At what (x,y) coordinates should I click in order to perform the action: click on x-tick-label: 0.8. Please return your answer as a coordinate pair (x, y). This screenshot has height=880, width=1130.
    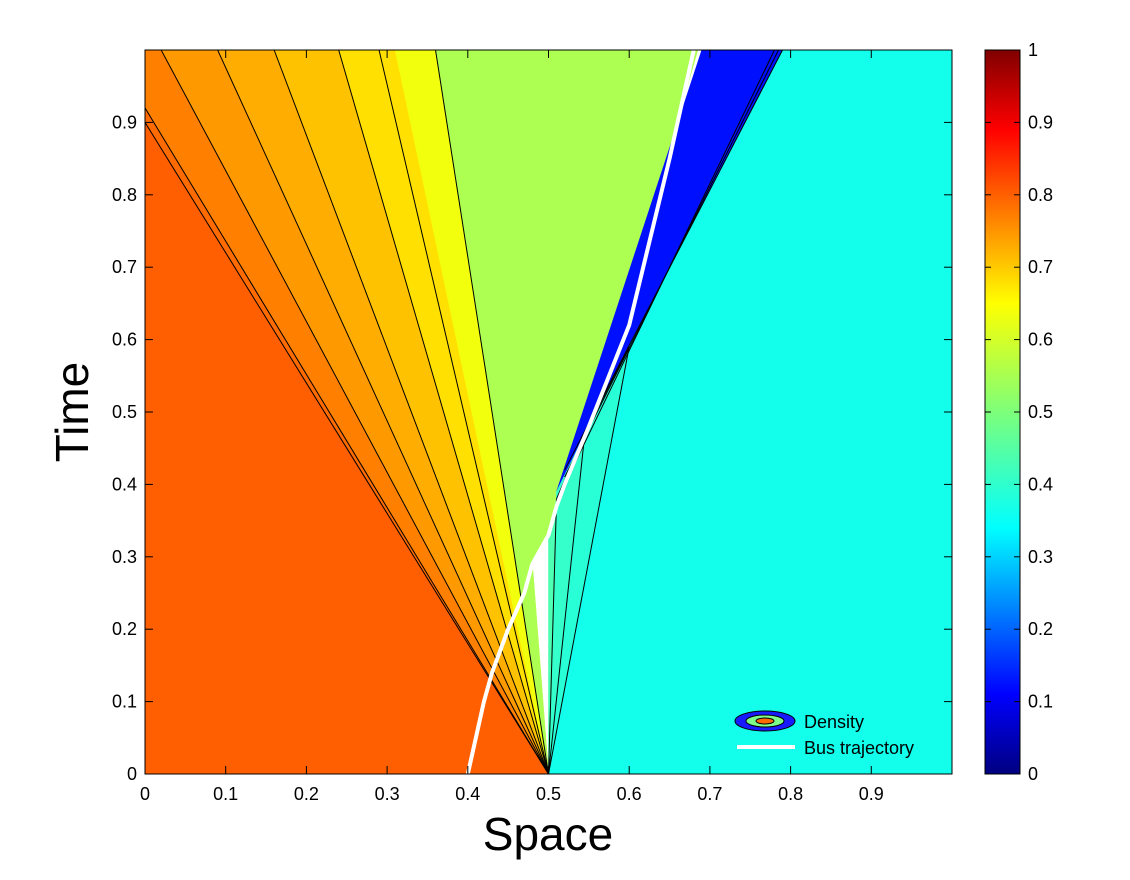
    Looking at the image, I should click on (790, 794).